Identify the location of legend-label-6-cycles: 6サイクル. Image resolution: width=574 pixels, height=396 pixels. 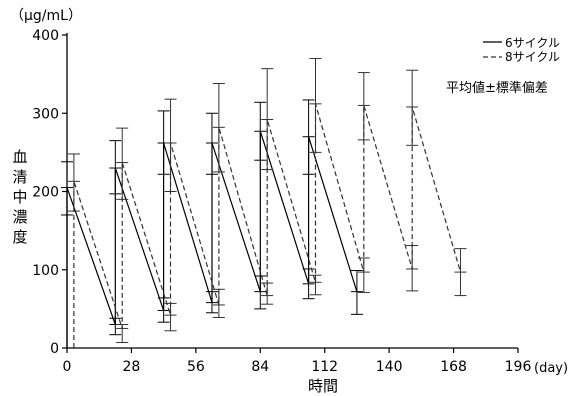
(532, 43).